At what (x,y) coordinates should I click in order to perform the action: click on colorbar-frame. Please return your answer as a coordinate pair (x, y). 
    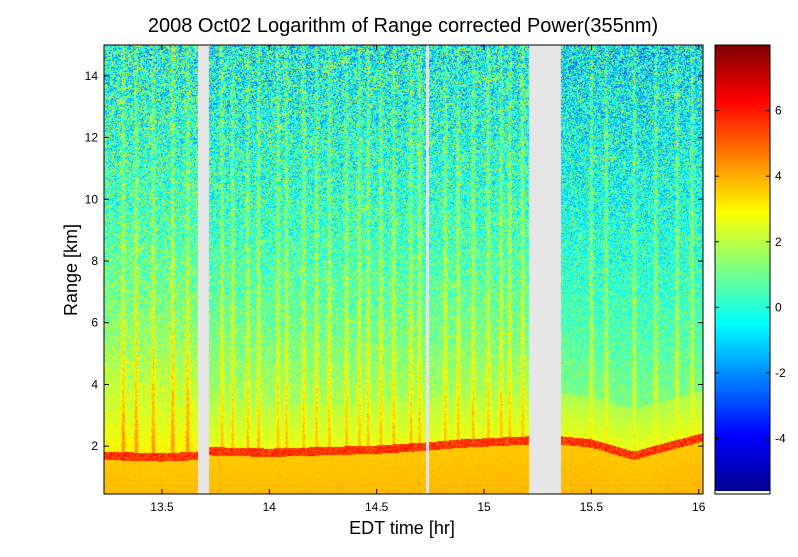
    Looking at the image, I should click on (742, 269).